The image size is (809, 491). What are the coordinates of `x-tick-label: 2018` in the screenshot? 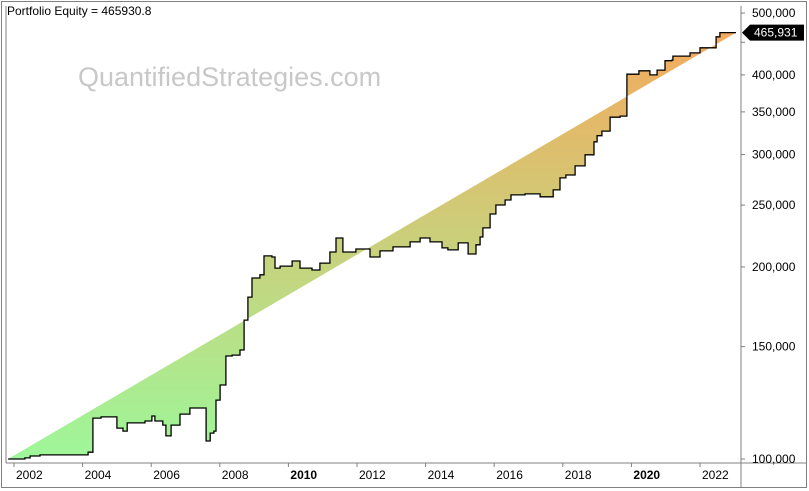 It's located at (578, 475).